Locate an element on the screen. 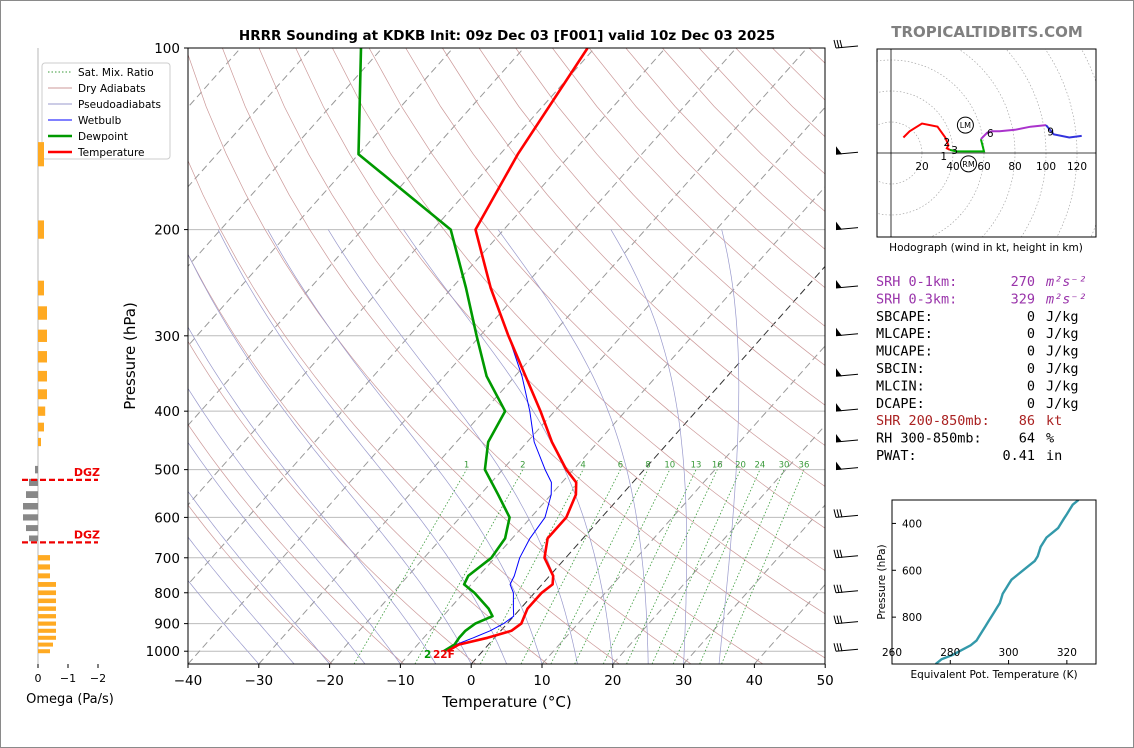 The width and height of the screenshot is (1134, 748). mixing-ratio-label: 1 is located at coordinates (466, 466).